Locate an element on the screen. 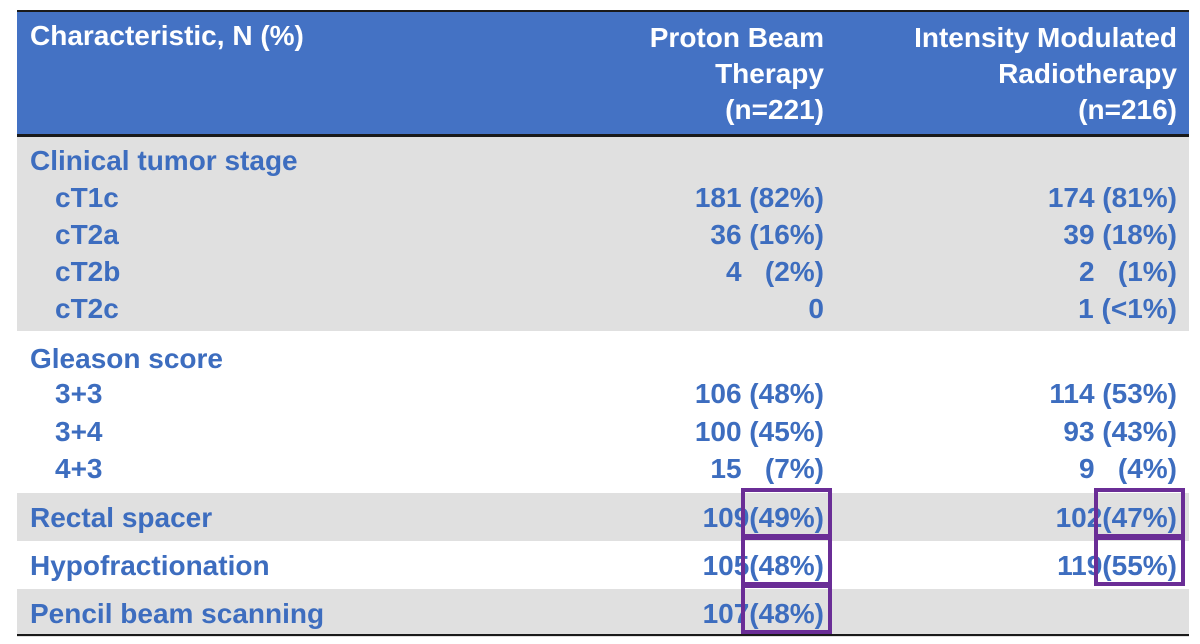 This screenshot has width=1200, height=644. section-title: Clinical tumor stage is located at coordinates (164, 160).